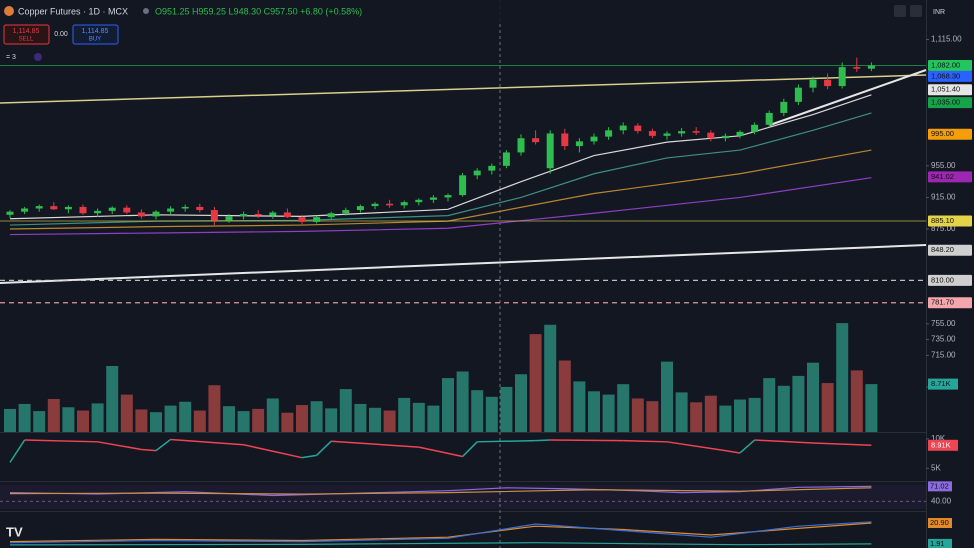 Image resolution: width=974 pixels, height=548 pixels. What do you see at coordinates (440, 206) in the screenshot?
I see `moving-average` at bounding box center [440, 206].